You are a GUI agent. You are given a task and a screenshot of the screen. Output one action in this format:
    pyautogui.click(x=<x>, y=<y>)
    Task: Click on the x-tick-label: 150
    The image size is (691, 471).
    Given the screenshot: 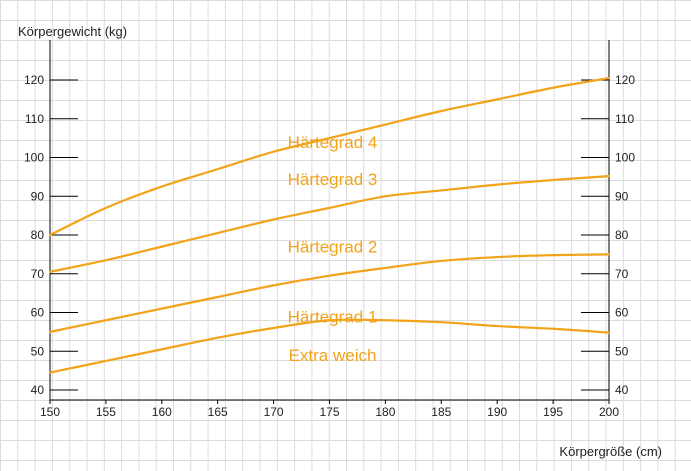 What is the action you would take?
    pyautogui.click(x=50, y=412)
    